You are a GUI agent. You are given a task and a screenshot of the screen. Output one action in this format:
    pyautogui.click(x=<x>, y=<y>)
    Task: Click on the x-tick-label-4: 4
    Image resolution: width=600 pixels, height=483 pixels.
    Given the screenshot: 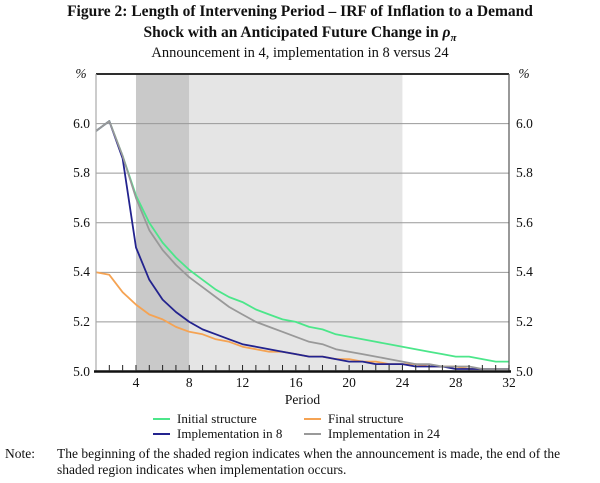 What is the action you would take?
    pyautogui.click(x=136, y=382)
    